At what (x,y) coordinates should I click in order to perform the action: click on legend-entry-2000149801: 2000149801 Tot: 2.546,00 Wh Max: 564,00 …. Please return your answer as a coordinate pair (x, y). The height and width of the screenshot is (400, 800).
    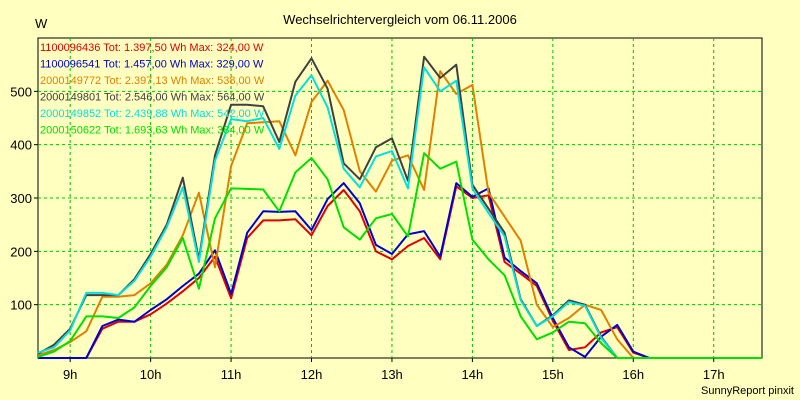
    Looking at the image, I should click on (152, 98).